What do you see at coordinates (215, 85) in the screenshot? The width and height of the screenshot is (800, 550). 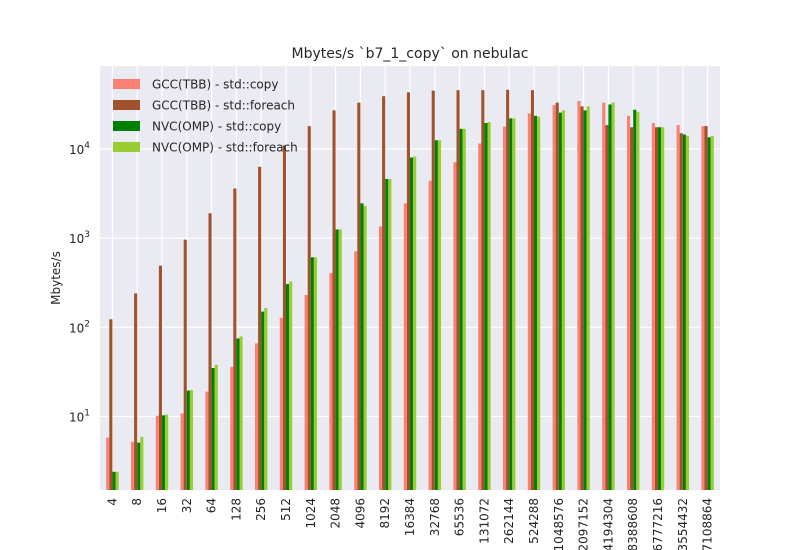 I see `legend-label: GCC(TBB) - std::copy` at bounding box center [215, 85].